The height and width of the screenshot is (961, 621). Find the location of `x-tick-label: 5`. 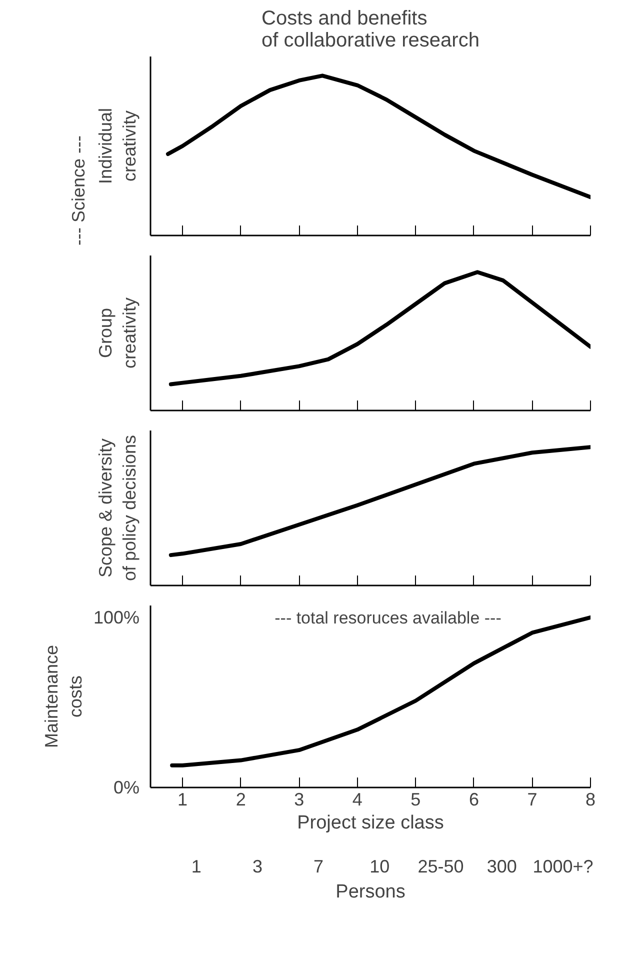

x-tick-label: 5 is located at coordinates (415, 800).